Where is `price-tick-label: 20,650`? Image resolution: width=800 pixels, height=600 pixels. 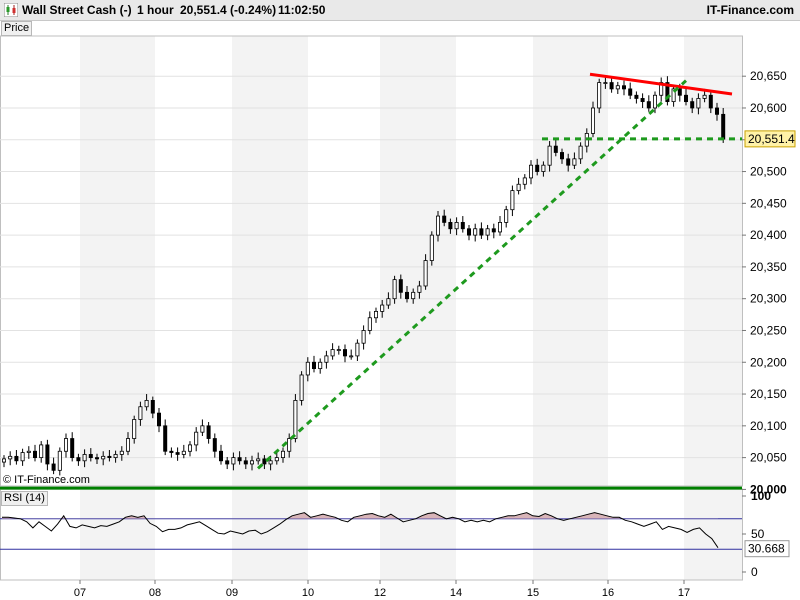
price-tick-label: 20,650 is located at coordinates (768, 76).